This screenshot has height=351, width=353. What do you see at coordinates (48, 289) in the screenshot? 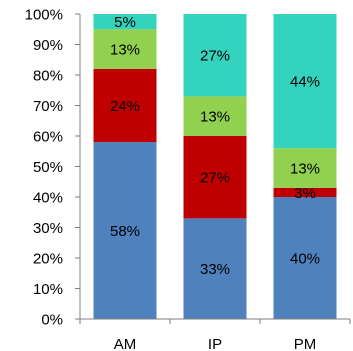
I see `y-tick-label: 10%` at bounding box center [48, 289].